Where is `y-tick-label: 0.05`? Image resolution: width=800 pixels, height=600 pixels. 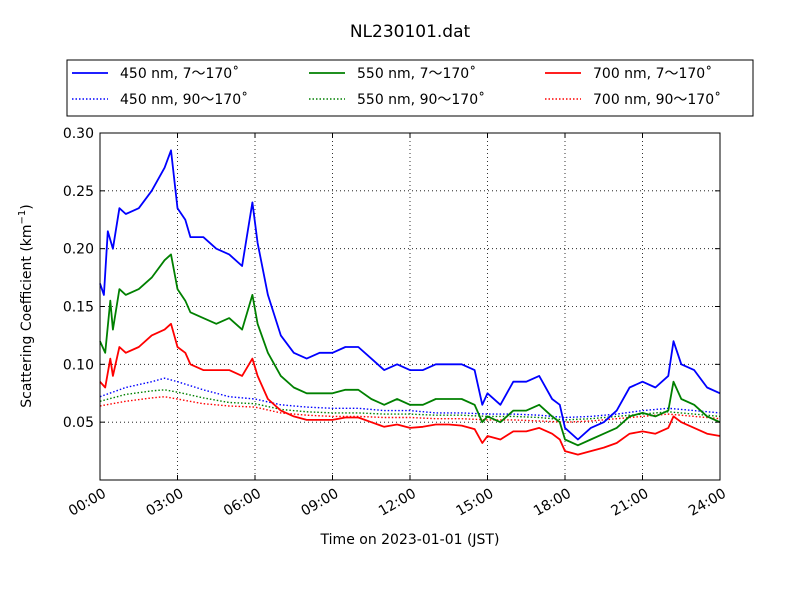 y-tick-label: 0.05 is located at coordinates (78, 423).